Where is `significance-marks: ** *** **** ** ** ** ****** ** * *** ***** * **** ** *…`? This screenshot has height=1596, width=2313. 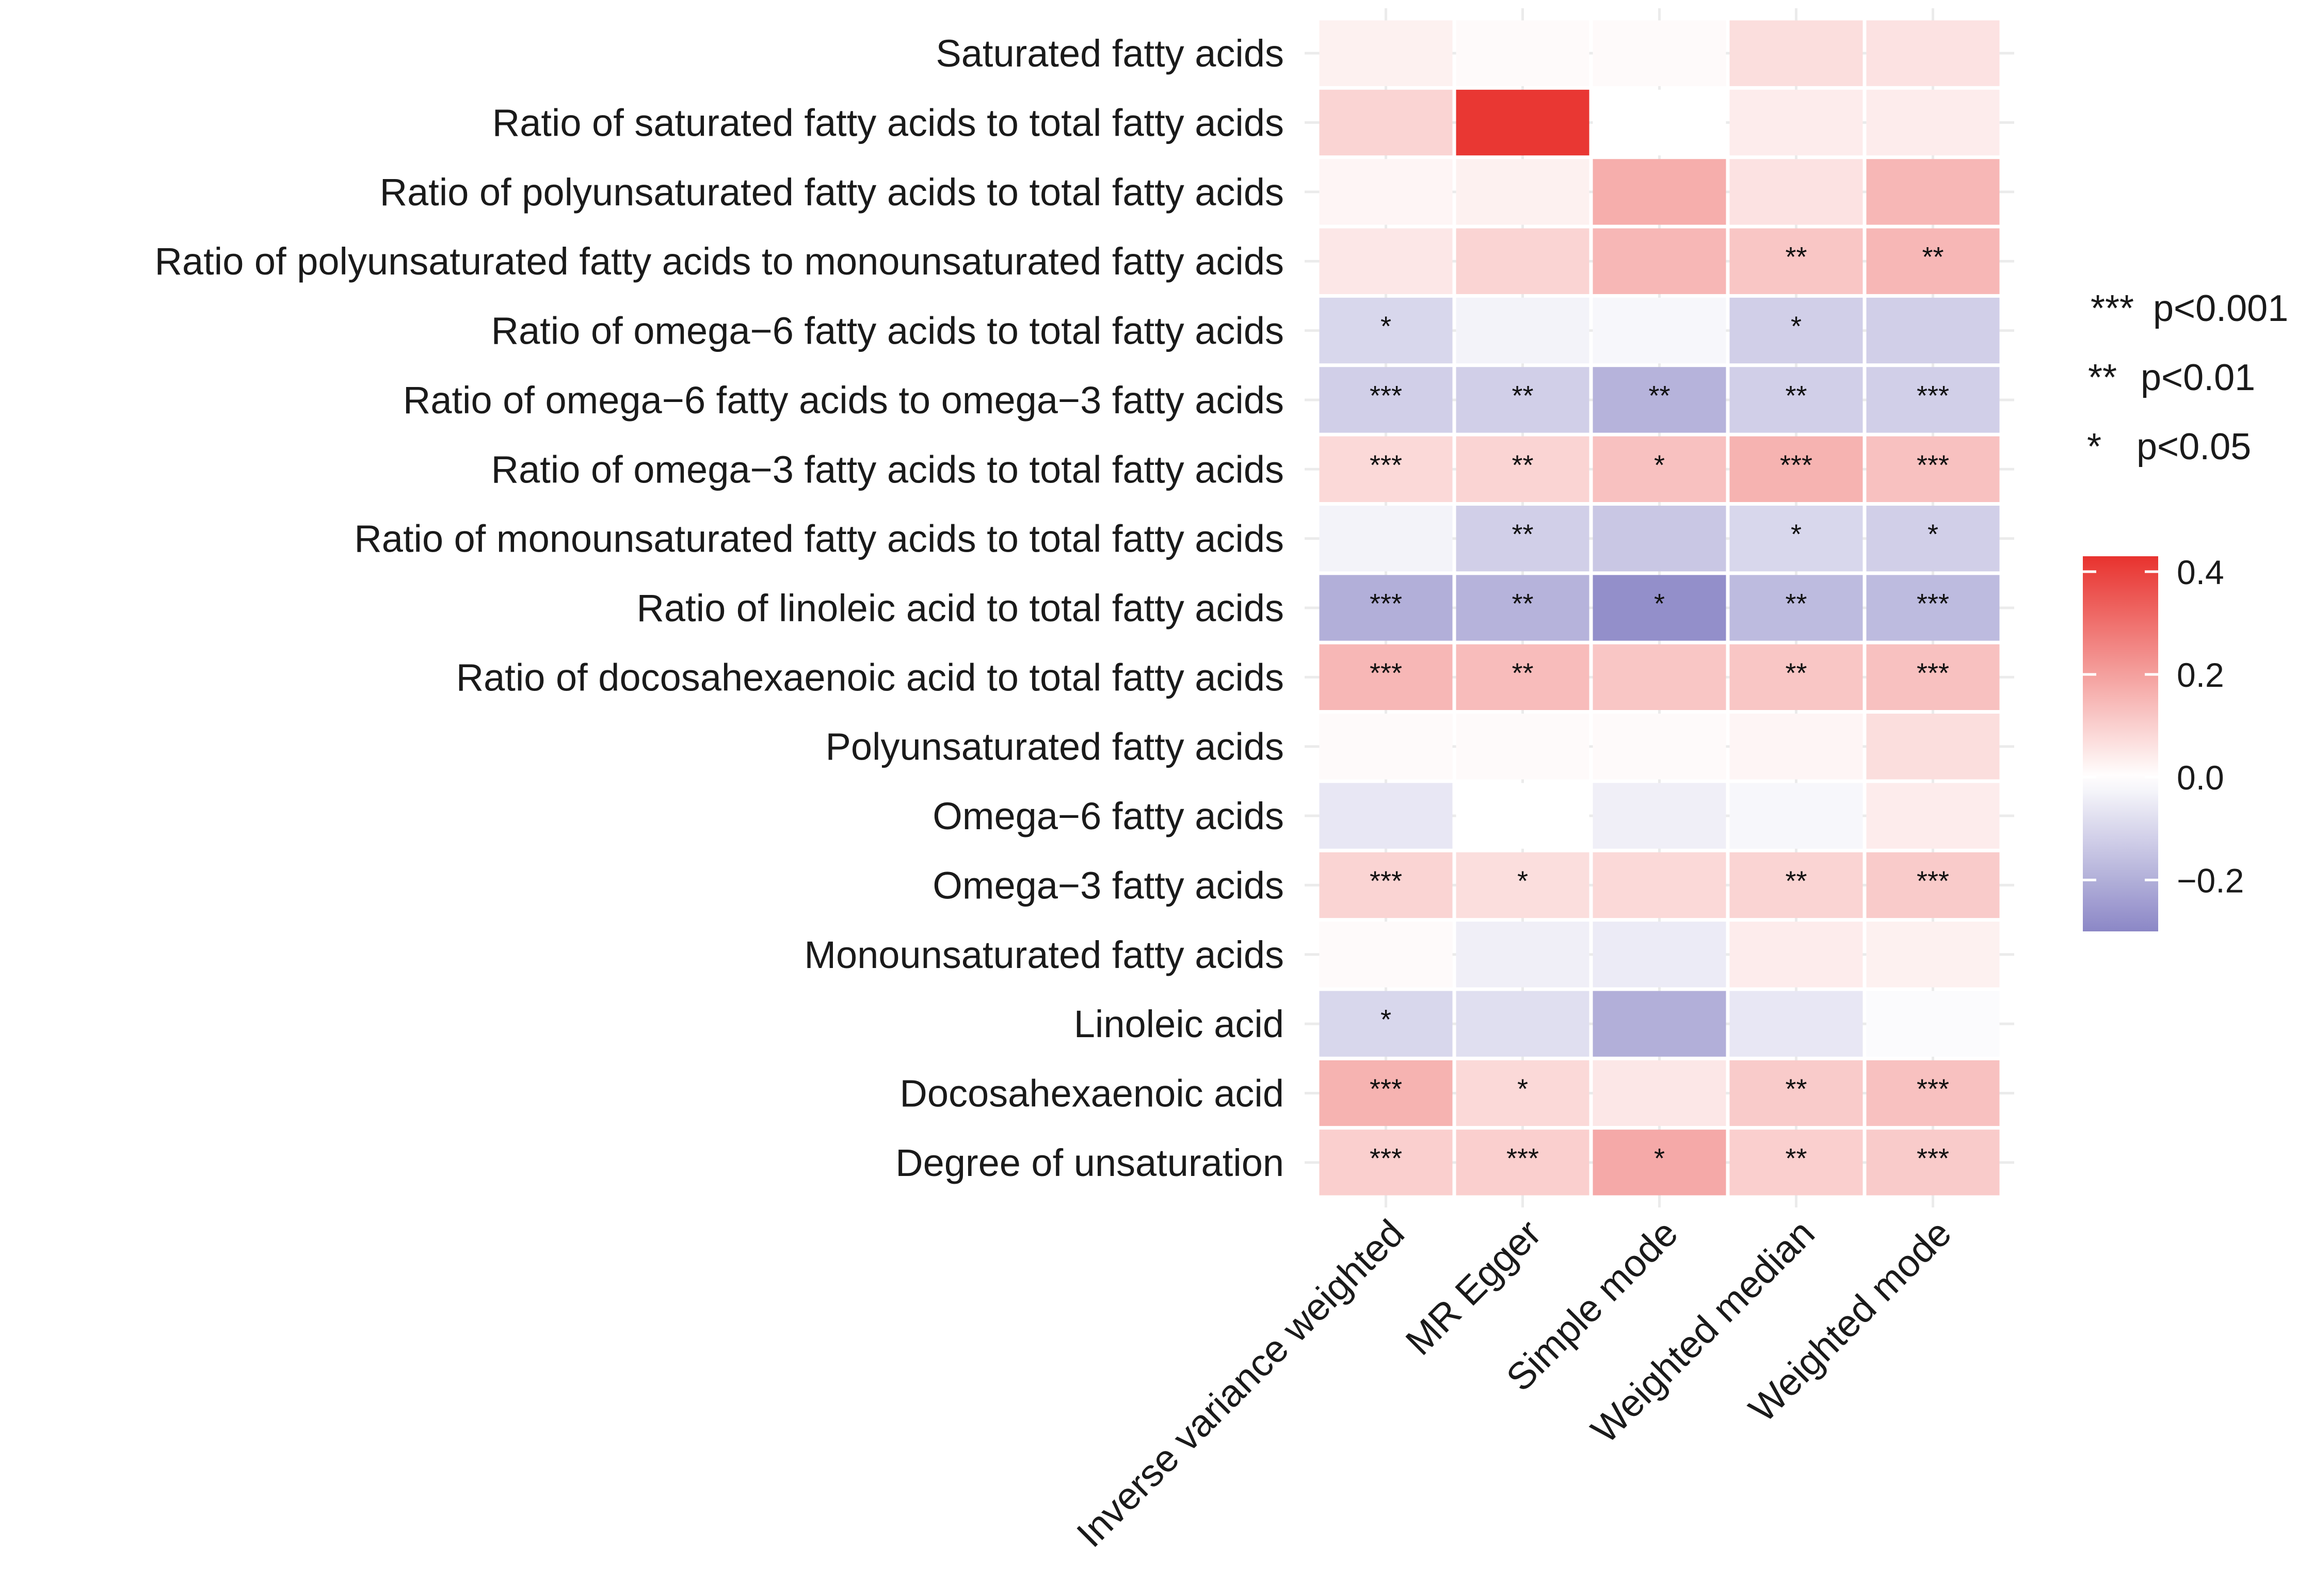
significance-marks: ** *** **** ** ** ** ****** ** * *** ***** * **** ** *… is located at coordinates (1659, 707).